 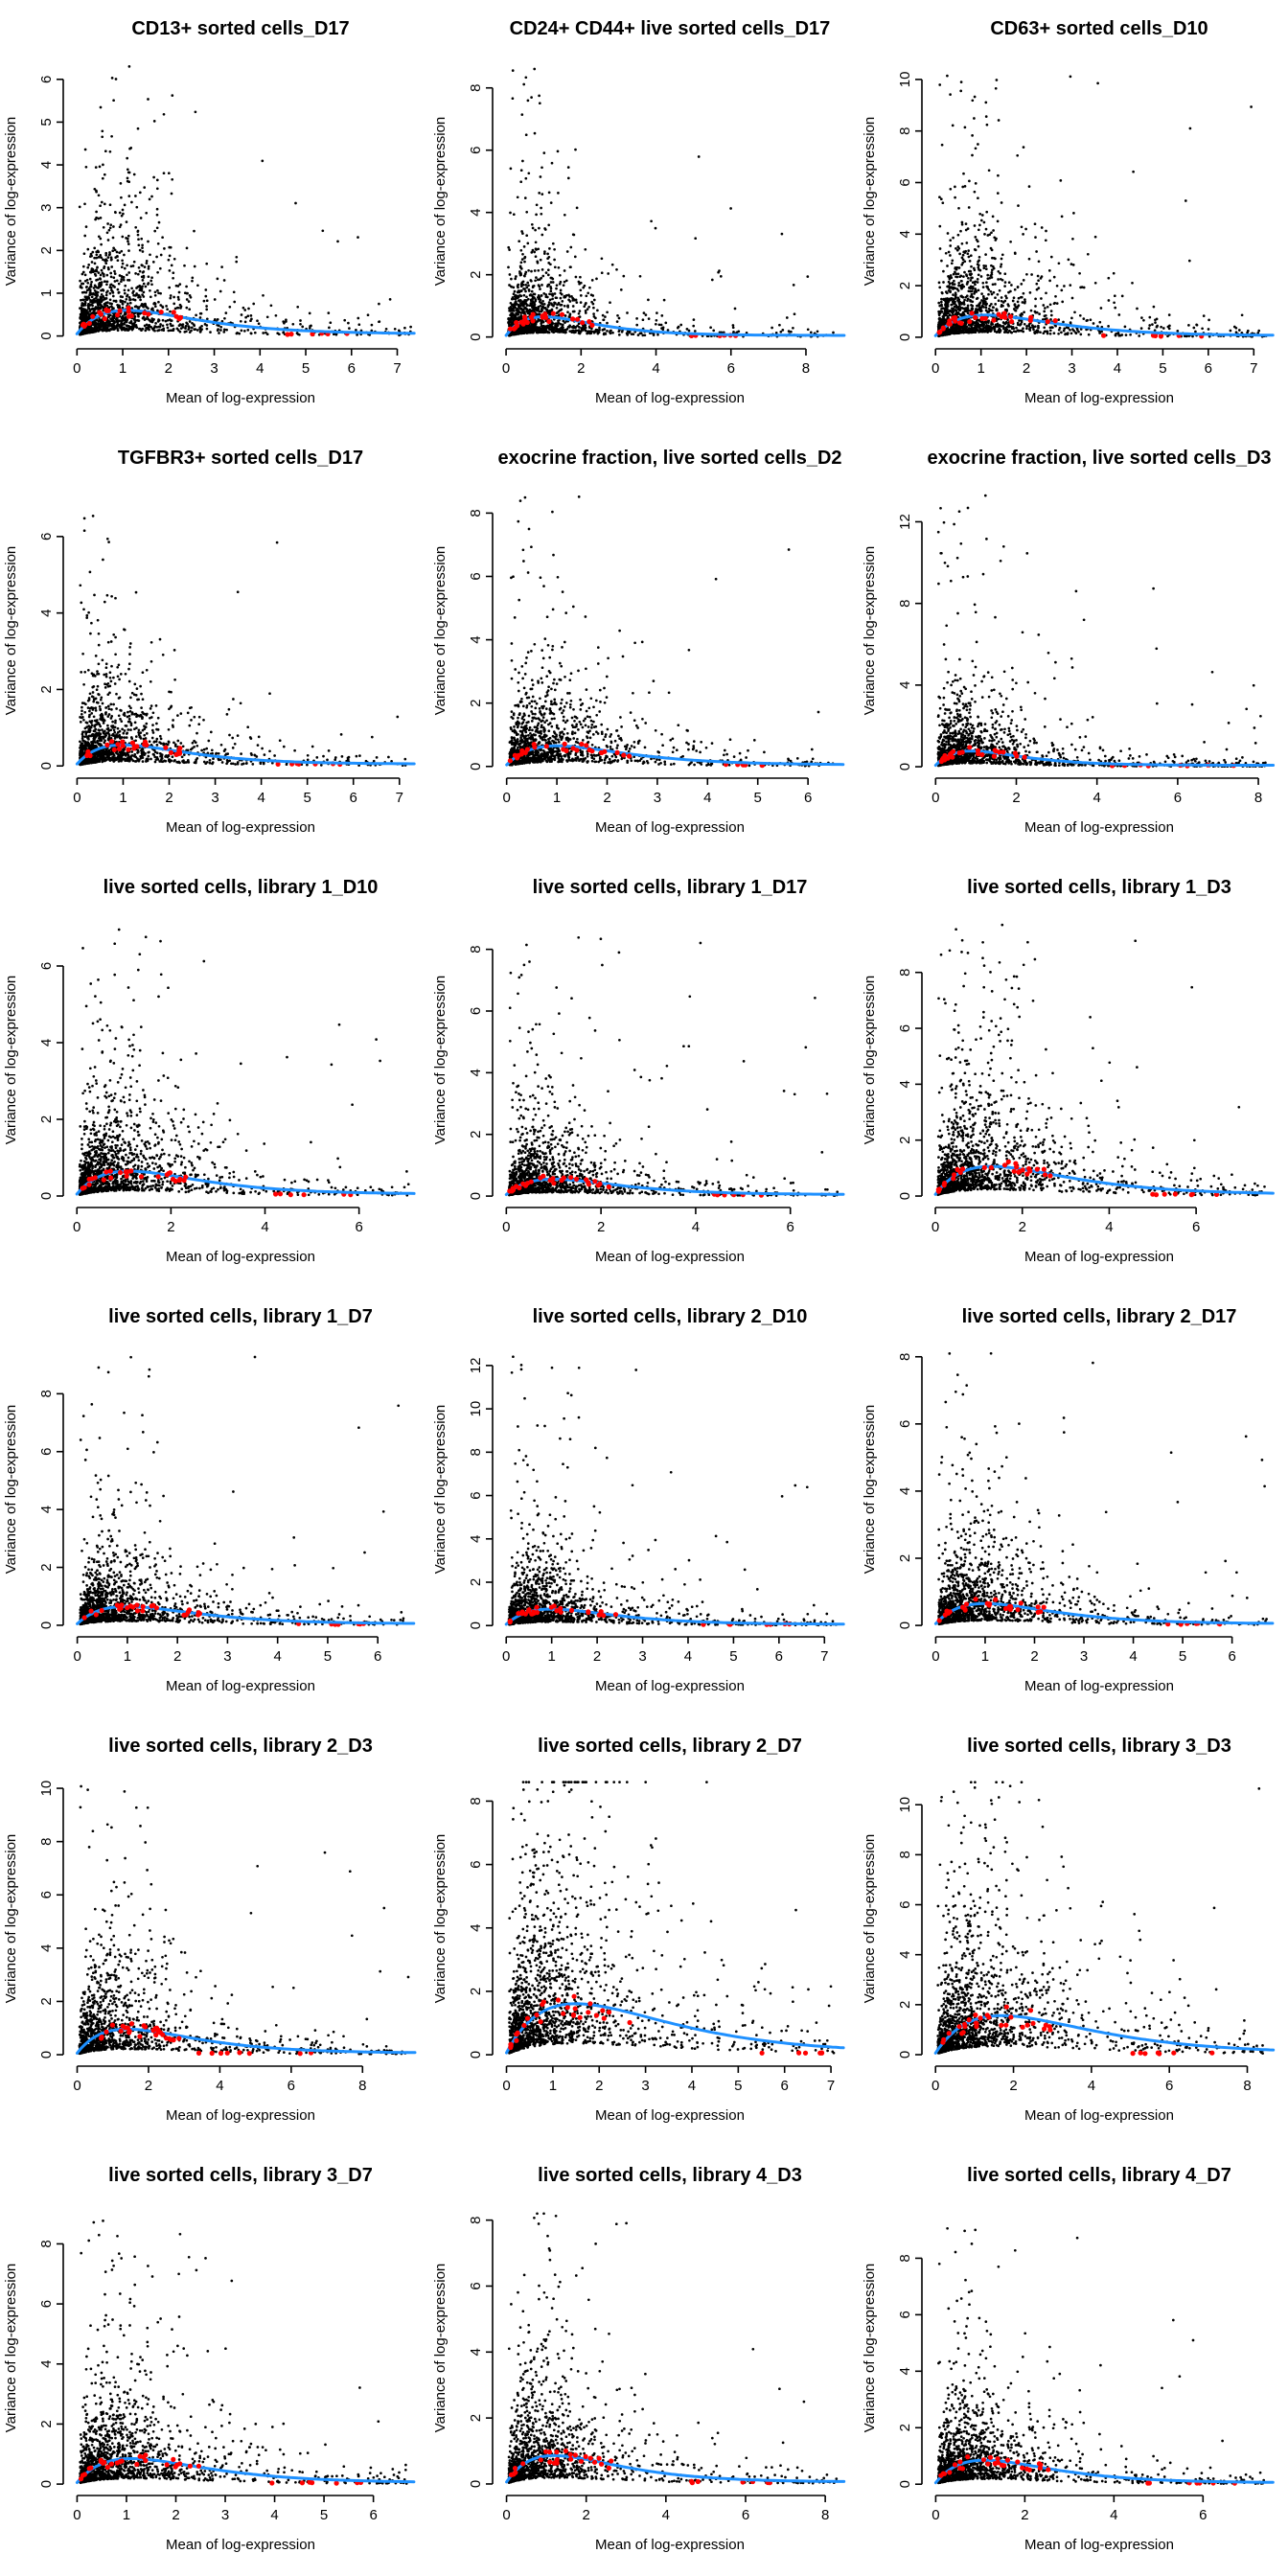 I want to click on y-tick-label: 10, so click(x=905, y=80).